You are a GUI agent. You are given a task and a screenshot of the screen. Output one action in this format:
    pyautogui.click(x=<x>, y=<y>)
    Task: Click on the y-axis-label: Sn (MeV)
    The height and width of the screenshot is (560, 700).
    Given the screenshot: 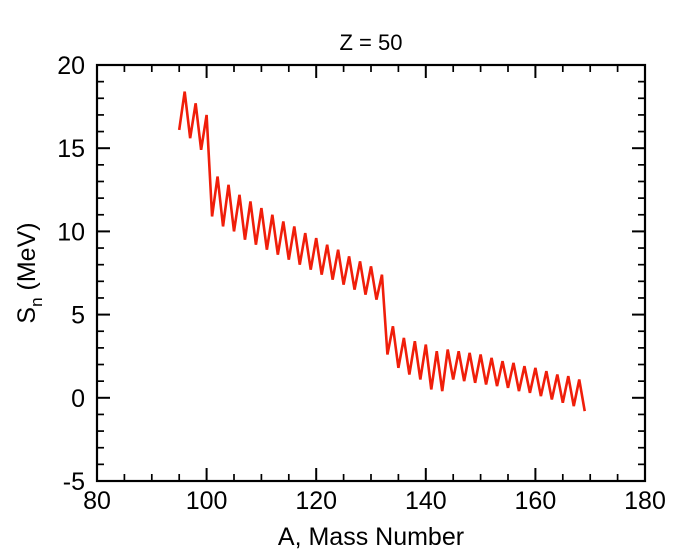 What is the action you would take?
    pyautogui.click(x=29, y=272)
    